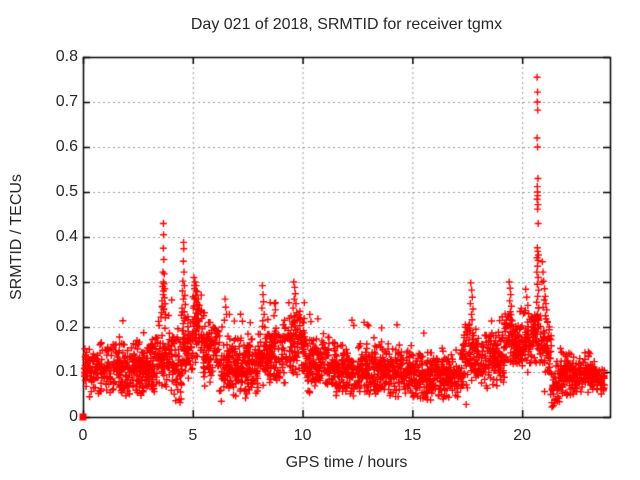 The image size is (640, 480). I want to click on x-tick-label: 10, so click(302, 435).